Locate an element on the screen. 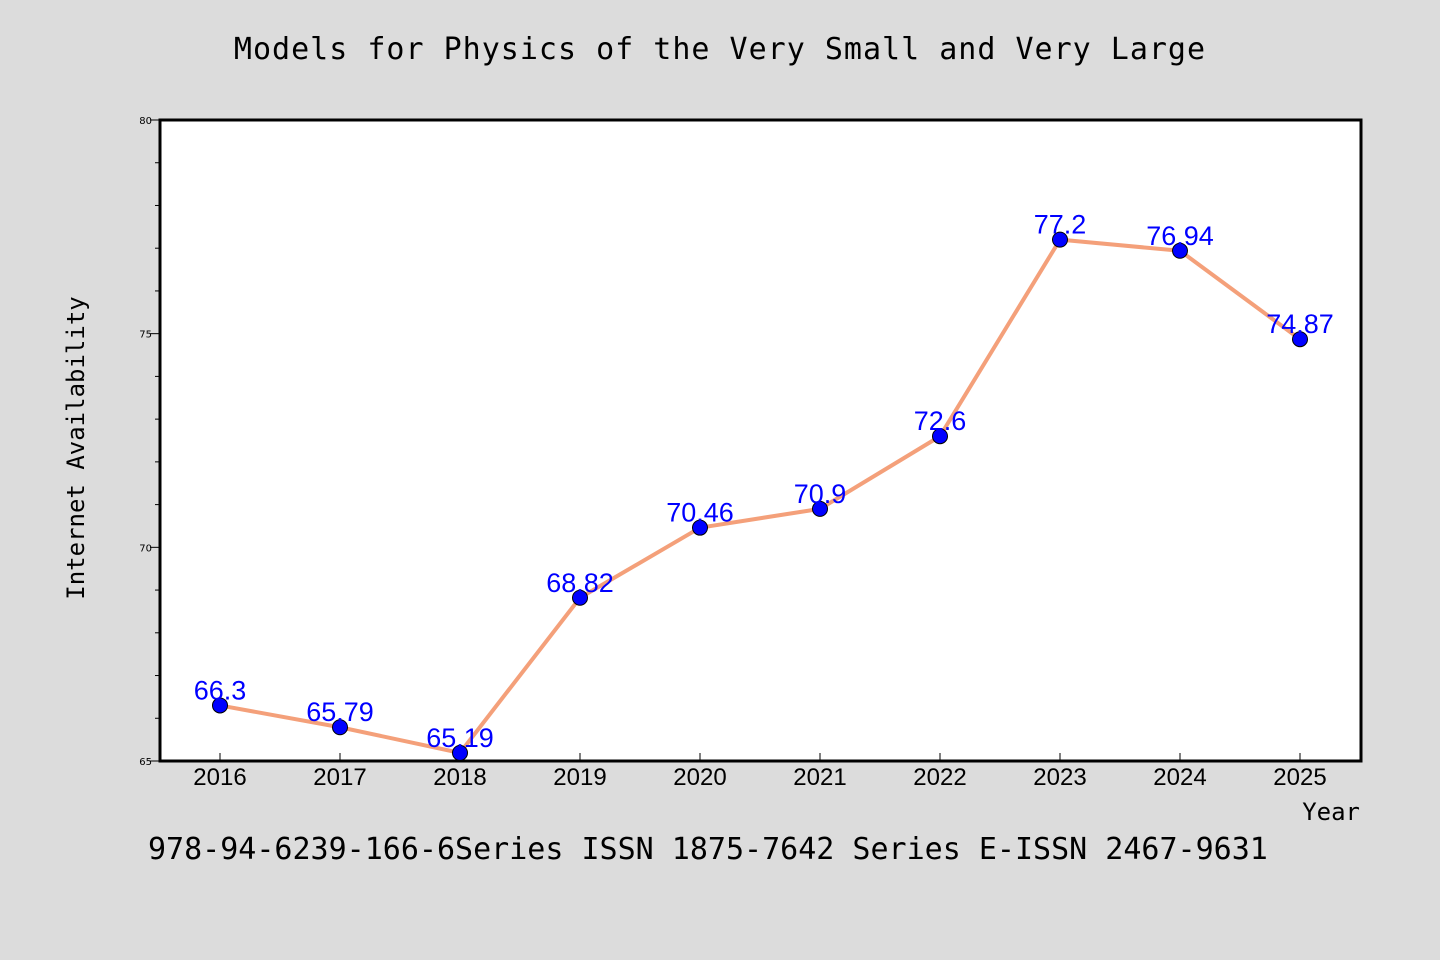 The width and height of the screenshot is (1440, 960). x-tick-label: 2016 is located at coordinates (219, 777).